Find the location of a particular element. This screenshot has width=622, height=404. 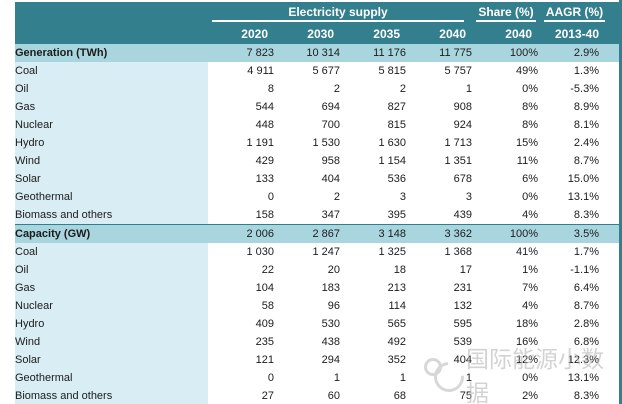

cell-value: 7% is located at coordinates (505, 288).